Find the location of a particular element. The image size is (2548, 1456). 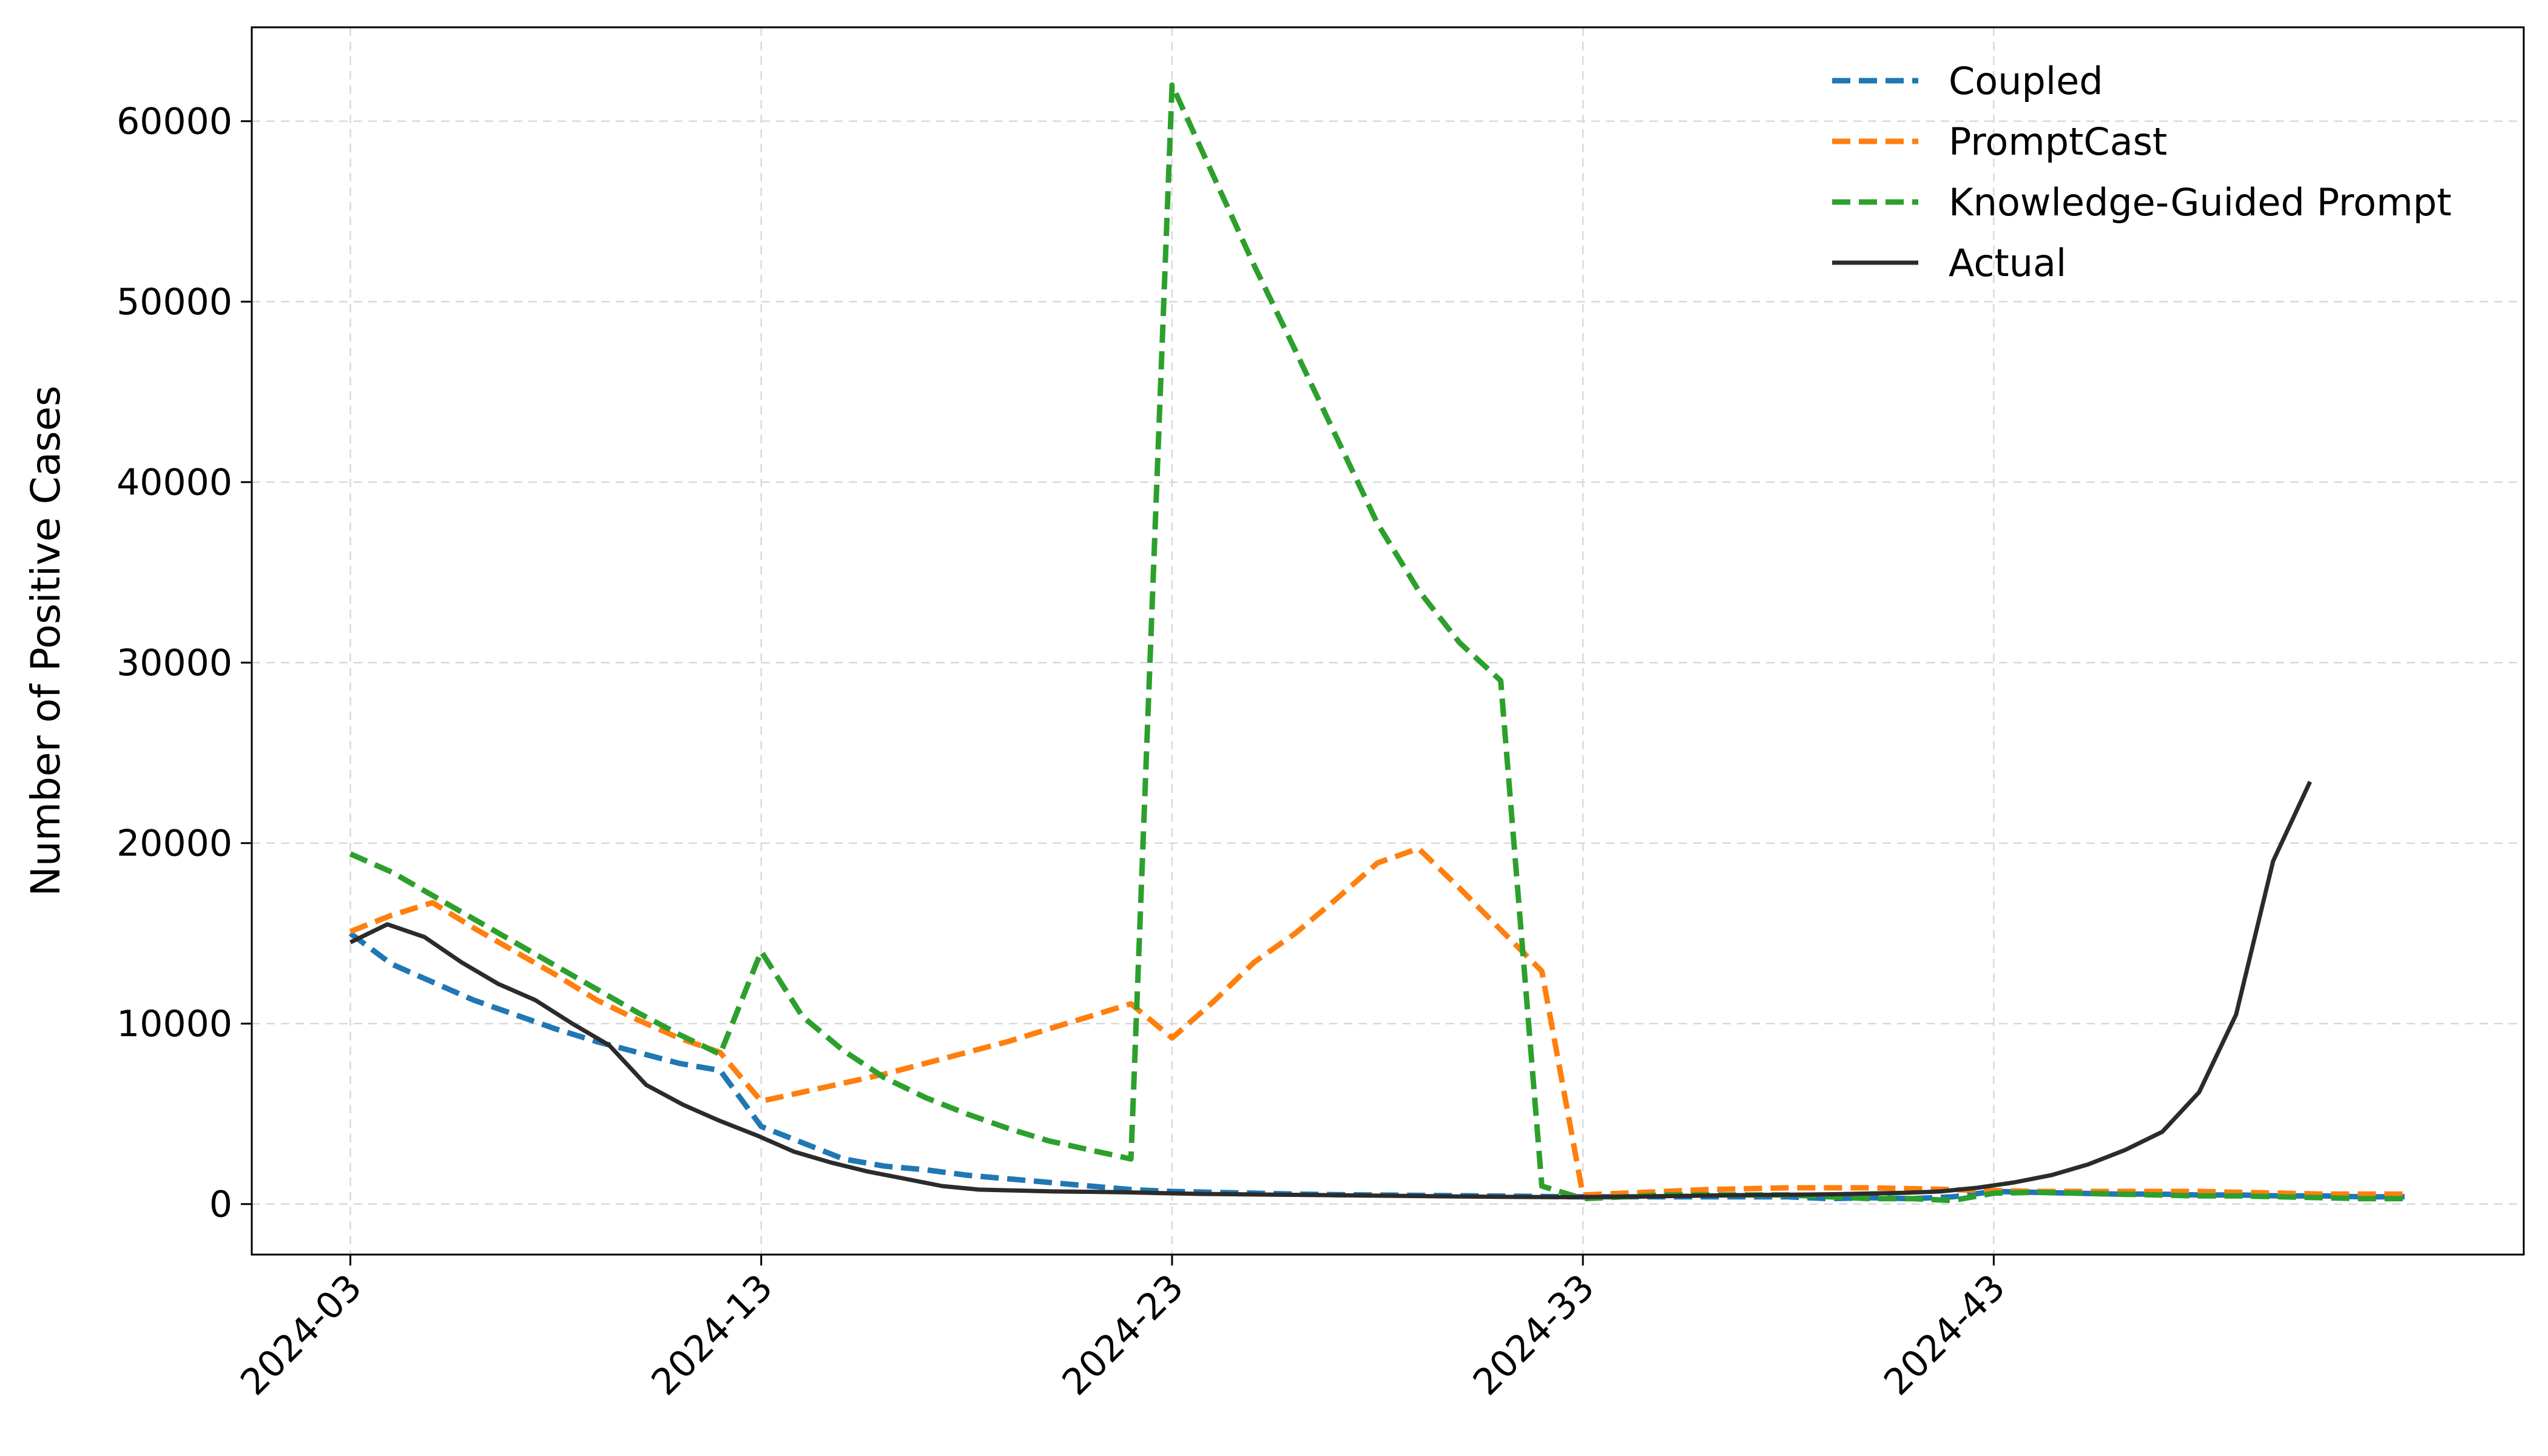

y-tick-label: 40000 is located at coordinates (174, 483).